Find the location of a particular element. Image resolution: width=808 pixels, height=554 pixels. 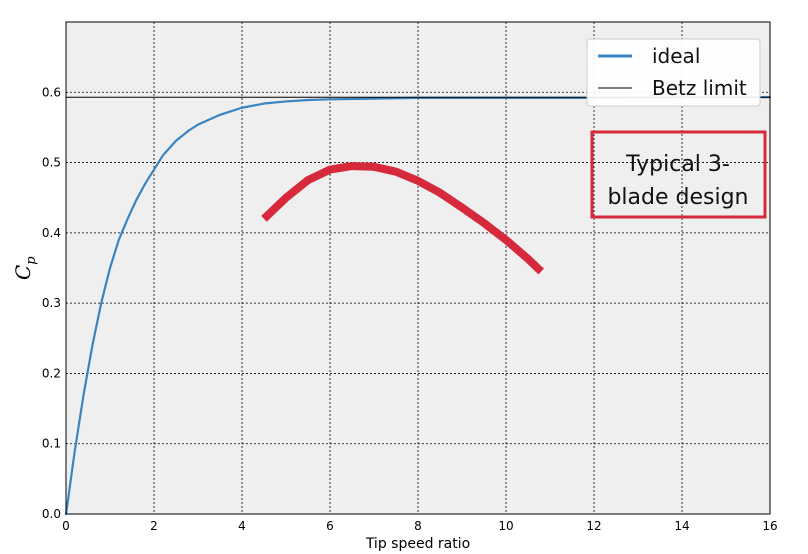

legend-label-betz-limit: Betz limit is located at coordinates (699, 88).